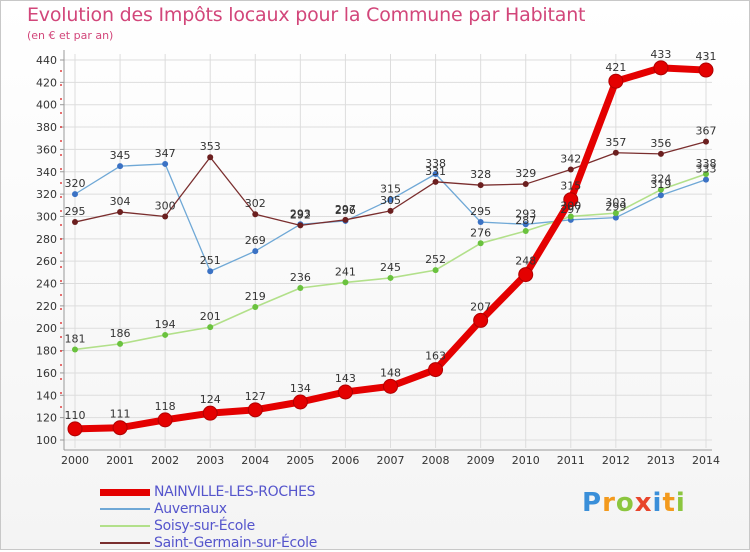 The width and height of the screenshot is (750, 552). Describe the element at coordinates (255, 396) in the screenshot. I see `data-label-0: 127` at that location.